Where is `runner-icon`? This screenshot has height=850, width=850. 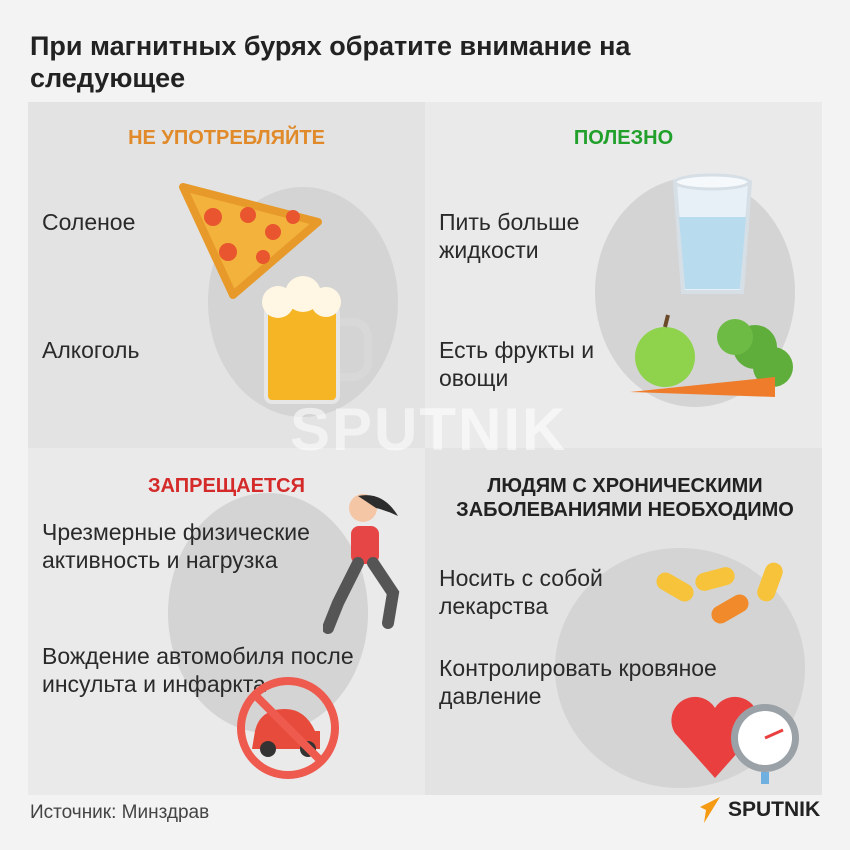 runner-icon is located at coordinates (361, 564).